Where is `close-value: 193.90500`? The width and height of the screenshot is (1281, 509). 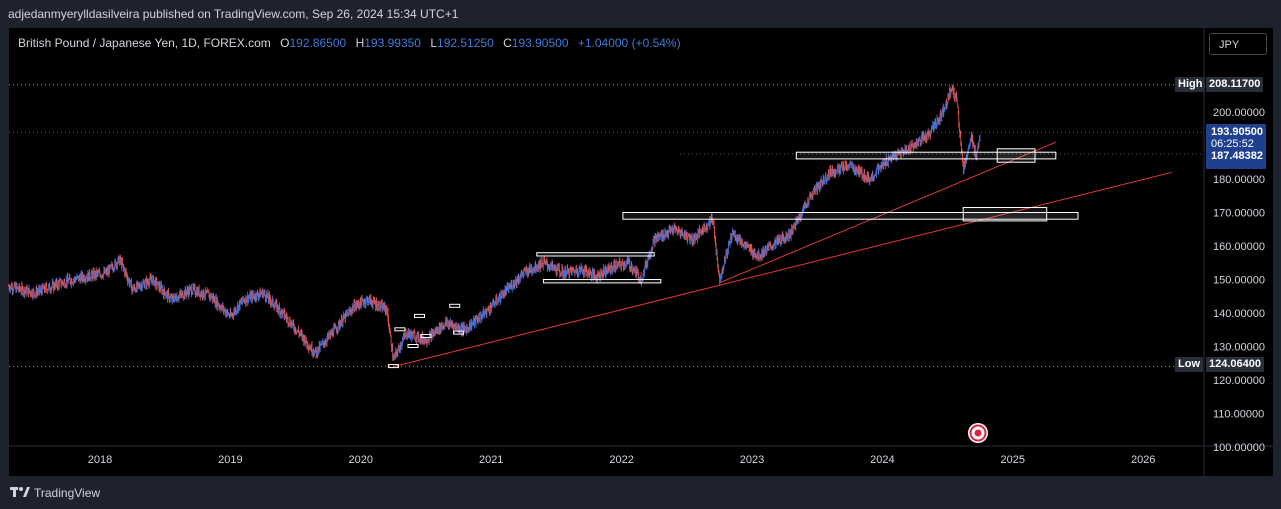 close-value: 193.90500 is located at coordinates (540, 43).